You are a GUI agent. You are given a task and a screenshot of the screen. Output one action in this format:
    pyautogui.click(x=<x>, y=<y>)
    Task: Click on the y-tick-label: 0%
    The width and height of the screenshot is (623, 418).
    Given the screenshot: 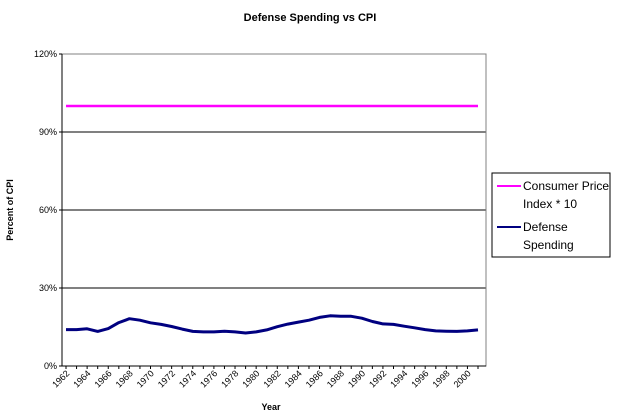 What is the action you would take?
    pyautogui.click(x=50, y=366)
    